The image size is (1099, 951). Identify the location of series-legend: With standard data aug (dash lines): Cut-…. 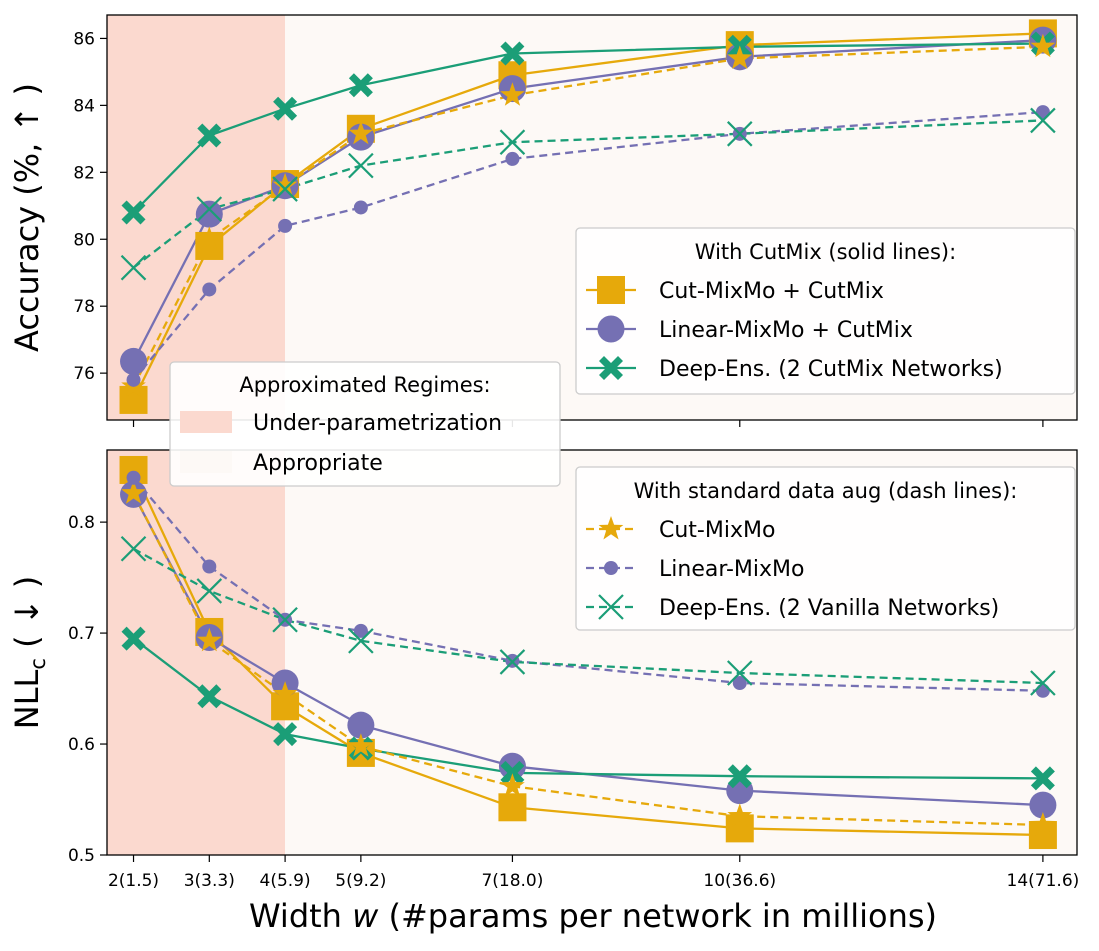
(825, 548).